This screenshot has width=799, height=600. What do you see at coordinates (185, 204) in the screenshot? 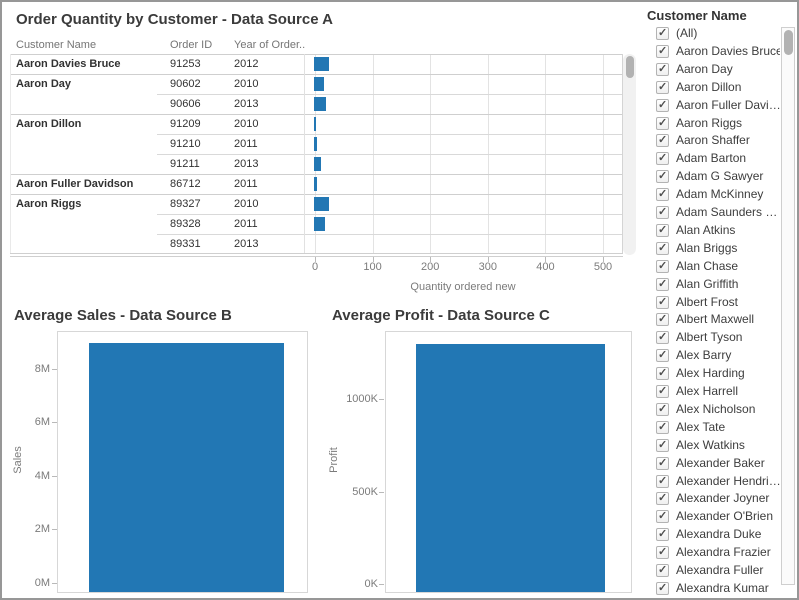
I see `order-id-cell: 89327` at bounding box center [185, 204].